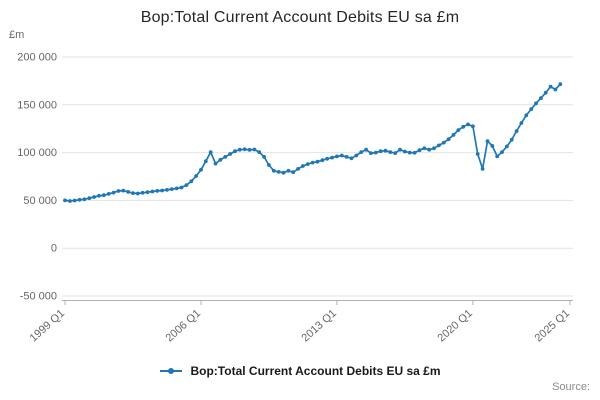 This screenshot has height=400, width=600. What do you see at coordinates (319, 325) in the screenshot?
I see `svg-text: 2013 Q1` at bounding box center [319, 325].